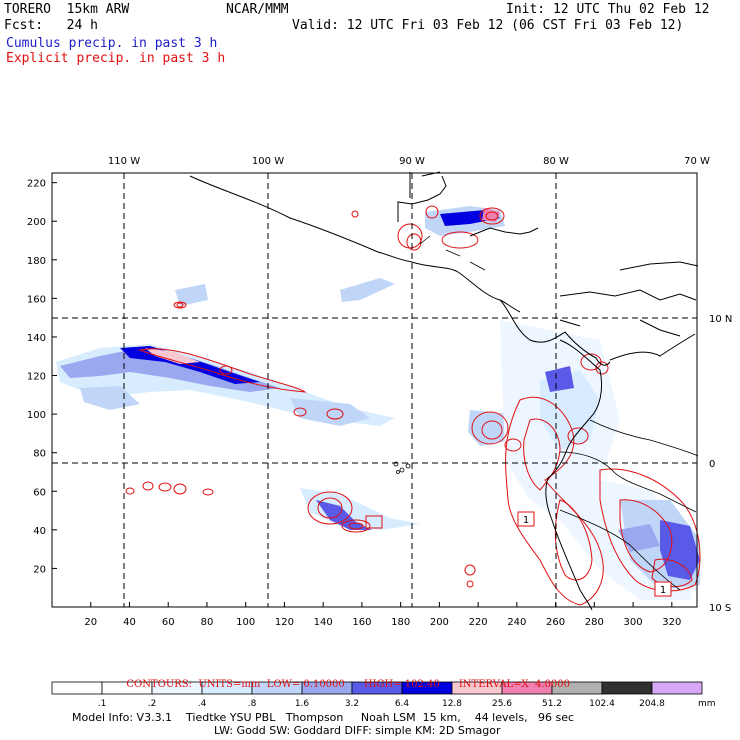  What do you see at coordinates (39, 454) in the screenshot?
I see `y-tick-label: 80` at bounding box center [39, 454].